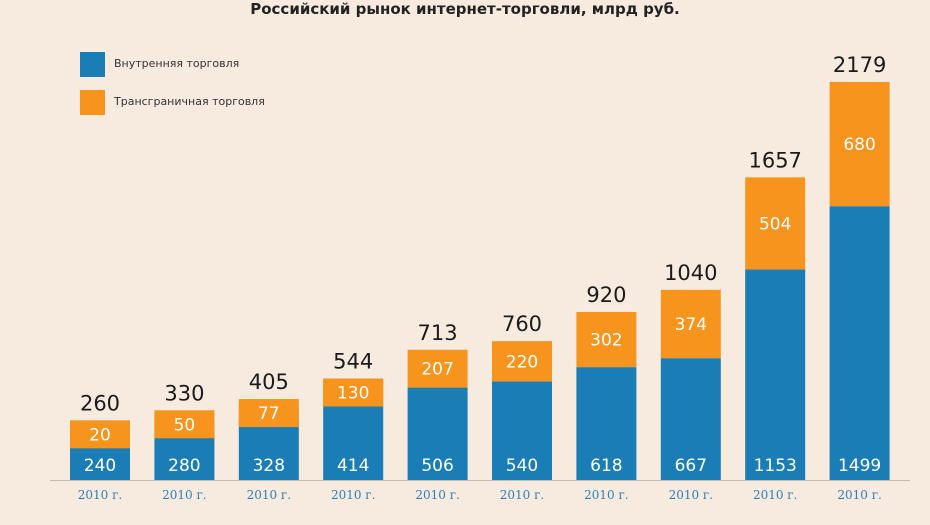 Image resolution: width=930 pixels, height=525 pixels. I want to click on bar-total-label: 760, so click(522, 324).